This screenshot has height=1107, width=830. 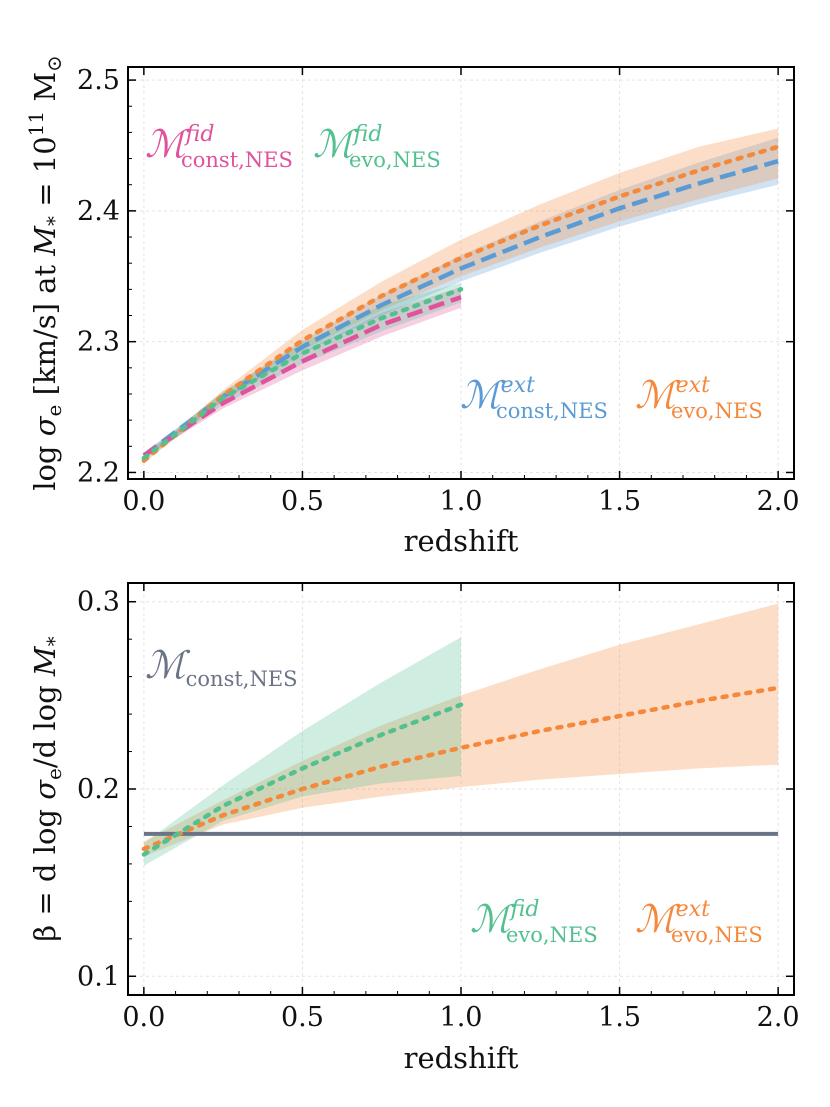 I want to click on legend-entry-top-3: ℳext evo,NES, so click(x=699, y=398).